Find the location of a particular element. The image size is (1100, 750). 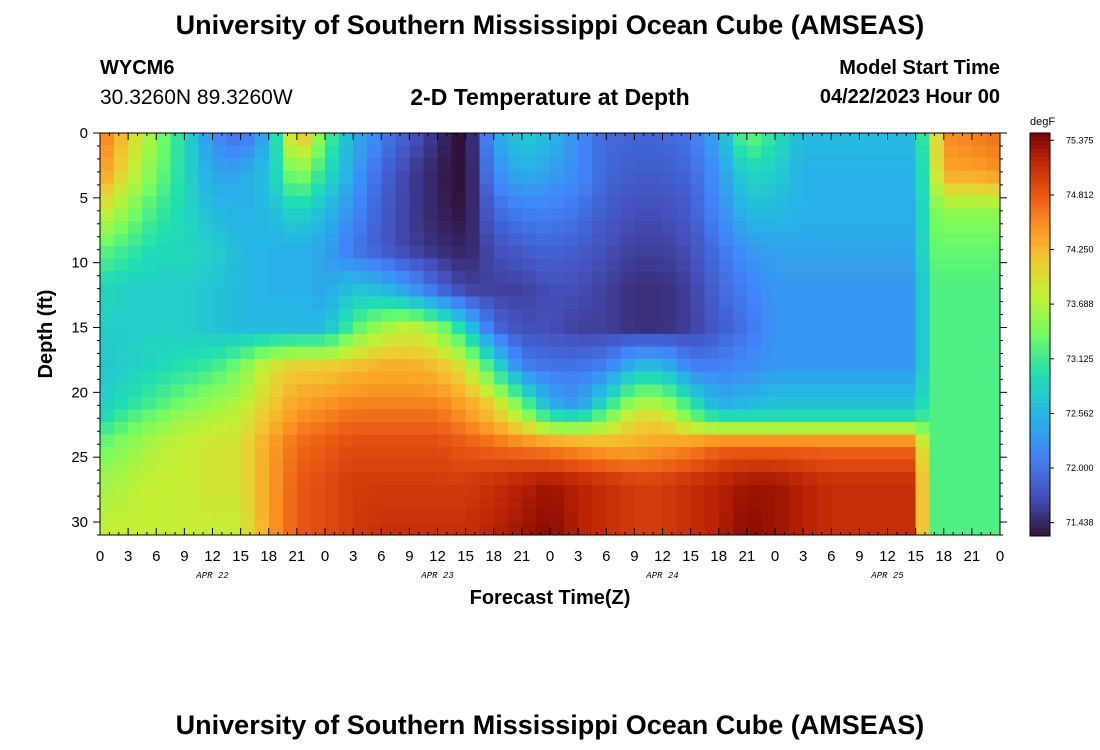

y-tick-label: 25 is located at coordinates (79, 457).